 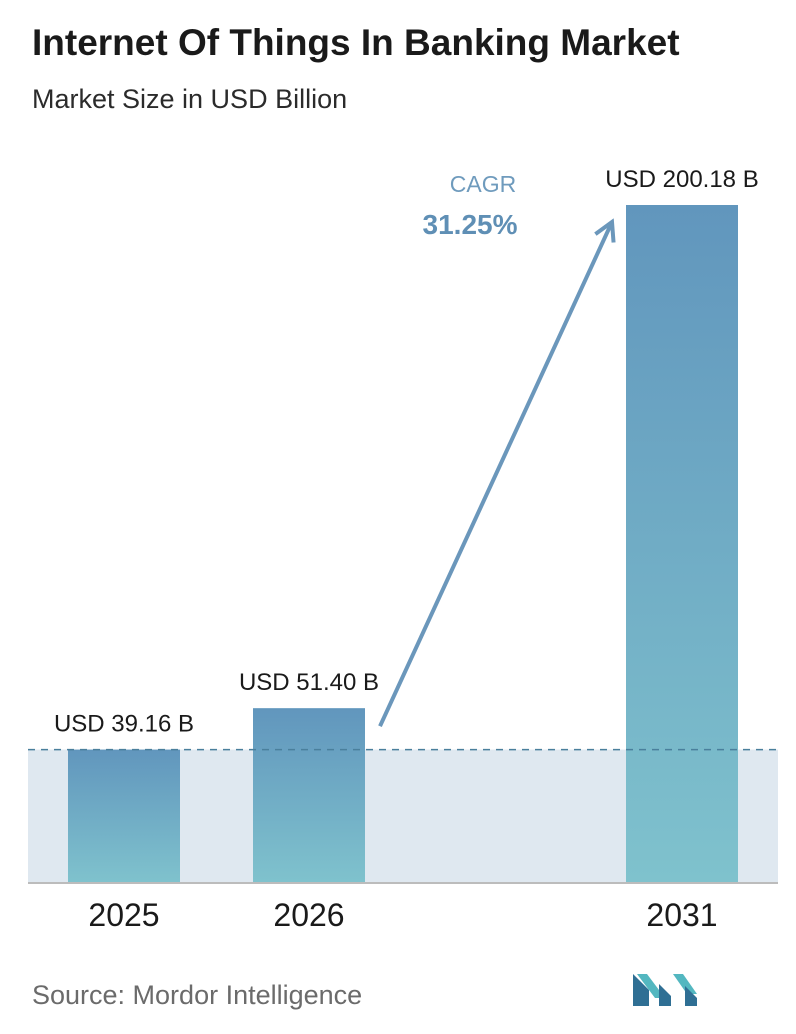 What do you see at coordinates (309, 682) in the screenshot?
I see `value-label-2026: USD 51.40 B` at bounding box center [309, 682].